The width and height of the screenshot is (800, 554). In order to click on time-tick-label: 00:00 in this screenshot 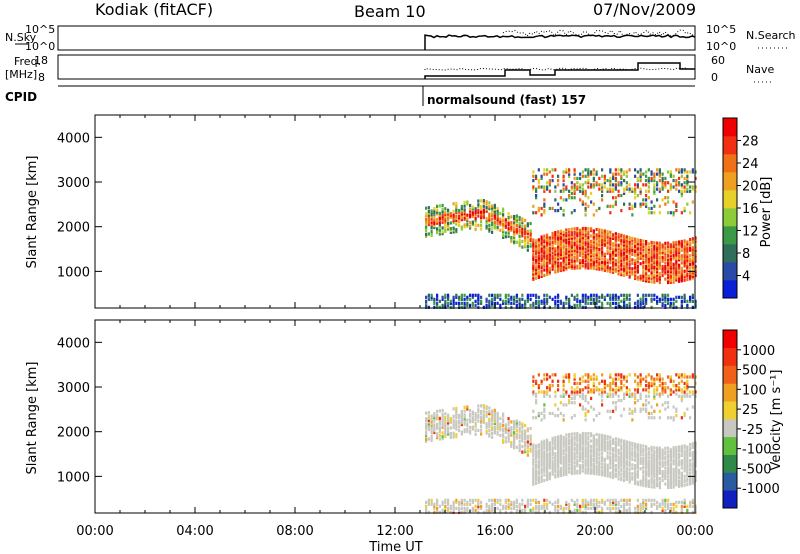, I will do `click(94, 531)`.